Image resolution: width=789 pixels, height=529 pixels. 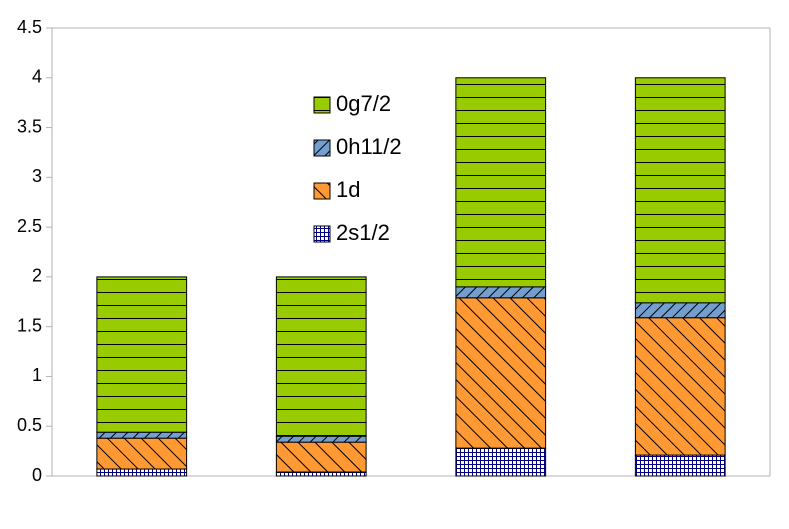 What do you see at coordinates (363, 103) in the screenshot?
I see `legend-label: 0g7/2` at bounding box center [363, 103].